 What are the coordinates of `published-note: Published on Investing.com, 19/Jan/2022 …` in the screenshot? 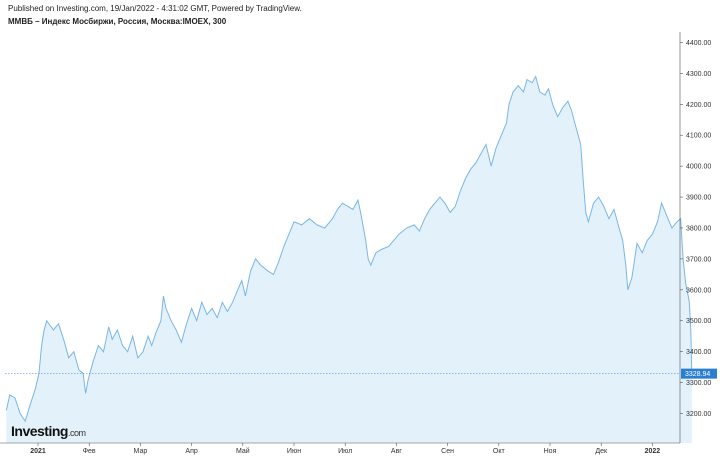 It's located at (155, 8).